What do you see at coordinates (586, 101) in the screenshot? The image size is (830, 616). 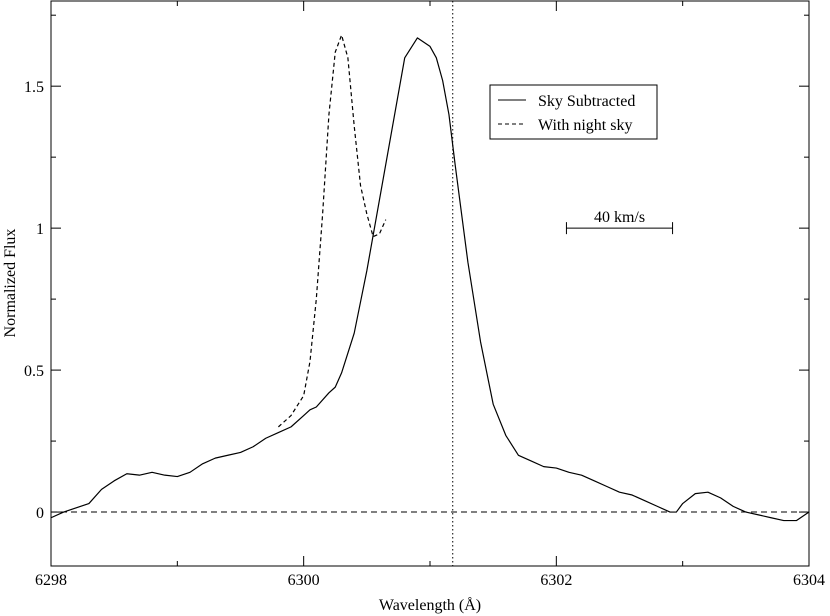 I see `legend-entry-sky-subtracted: Sky Subtracted` at bounding box center [586, 101].